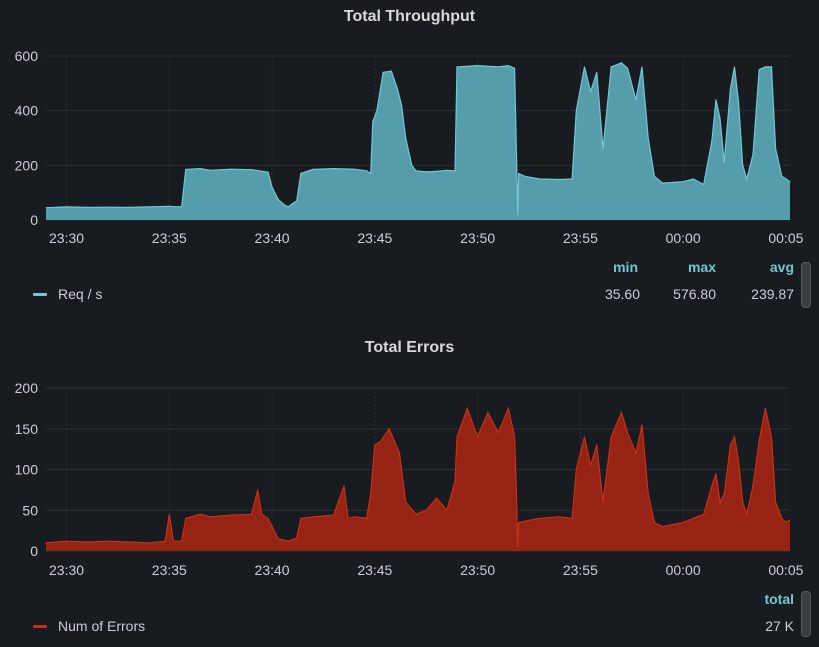 This screenshot has width=819, height=647. I want to click on panel-title: Total Errors, so click(409, 347).